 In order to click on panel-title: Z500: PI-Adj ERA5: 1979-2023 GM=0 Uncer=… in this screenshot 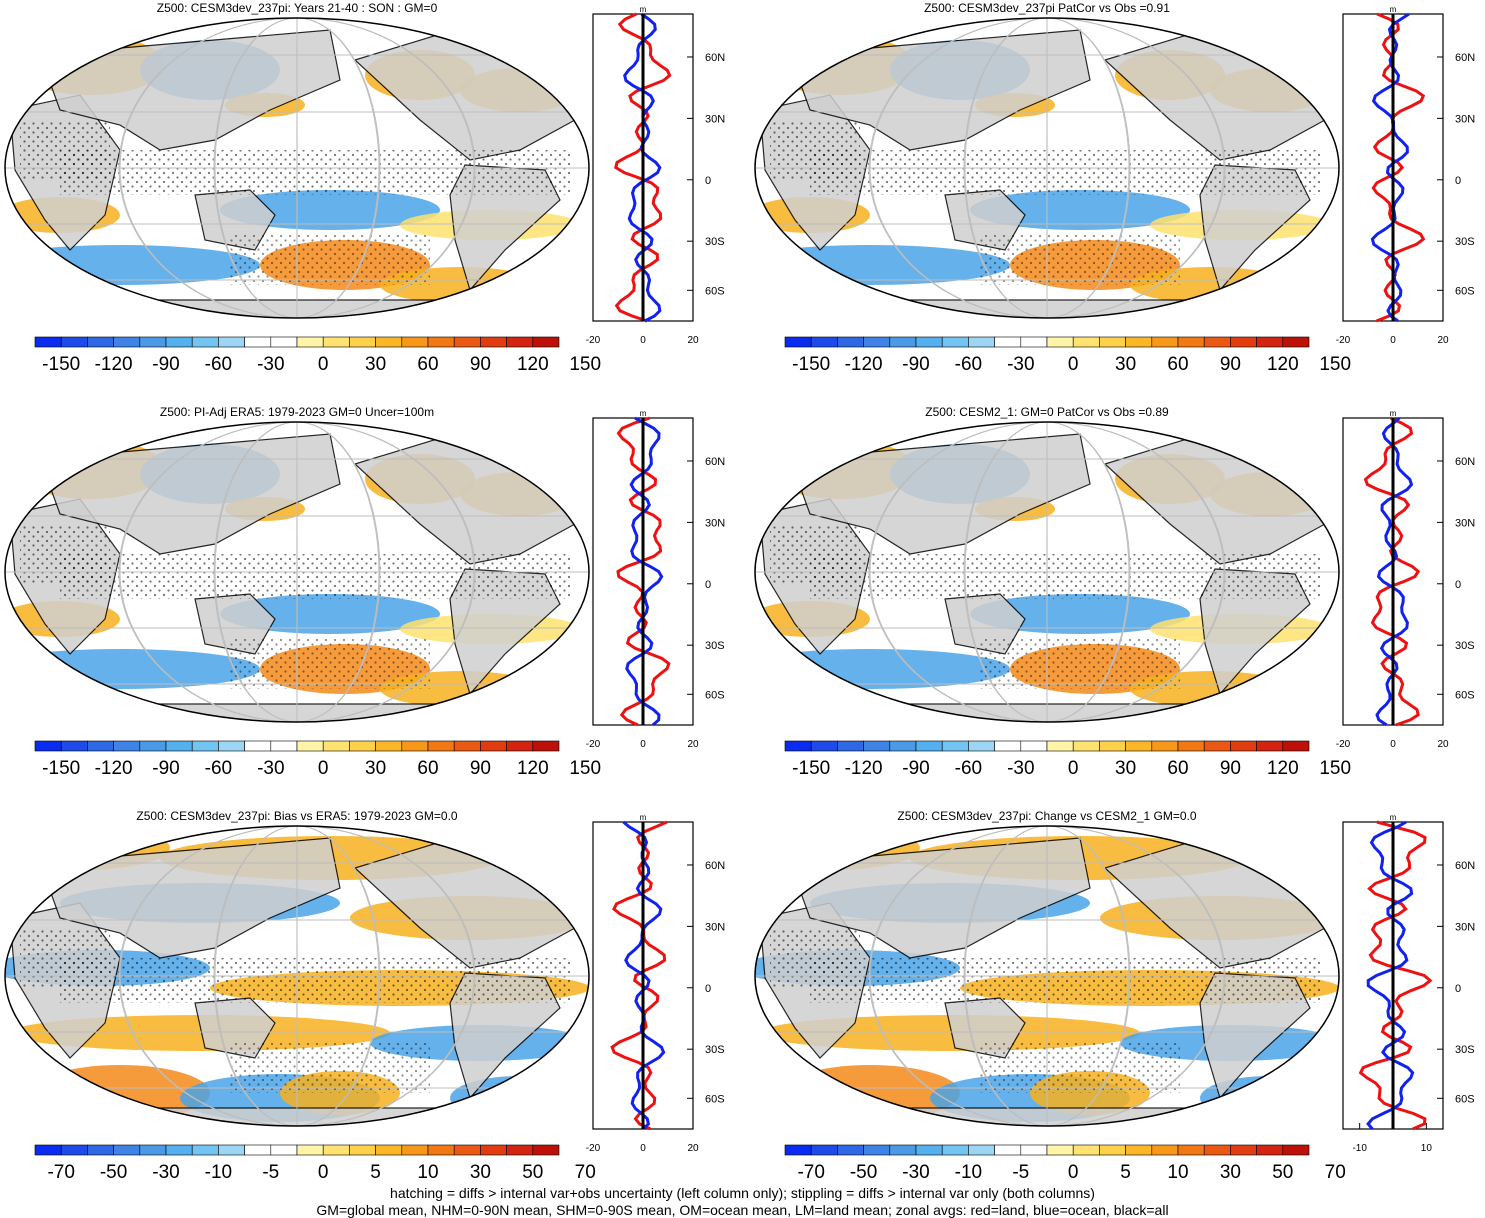, I will do `click(297, 412)`.